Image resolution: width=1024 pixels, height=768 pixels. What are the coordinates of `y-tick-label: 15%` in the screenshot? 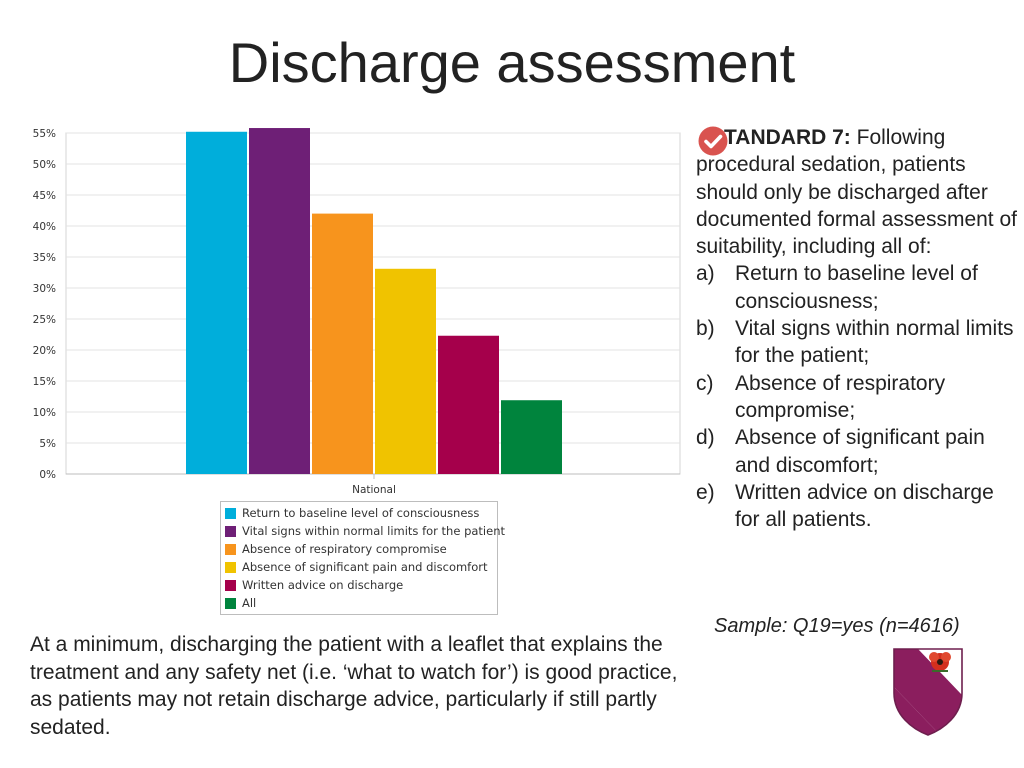 It's located at (44, 382).